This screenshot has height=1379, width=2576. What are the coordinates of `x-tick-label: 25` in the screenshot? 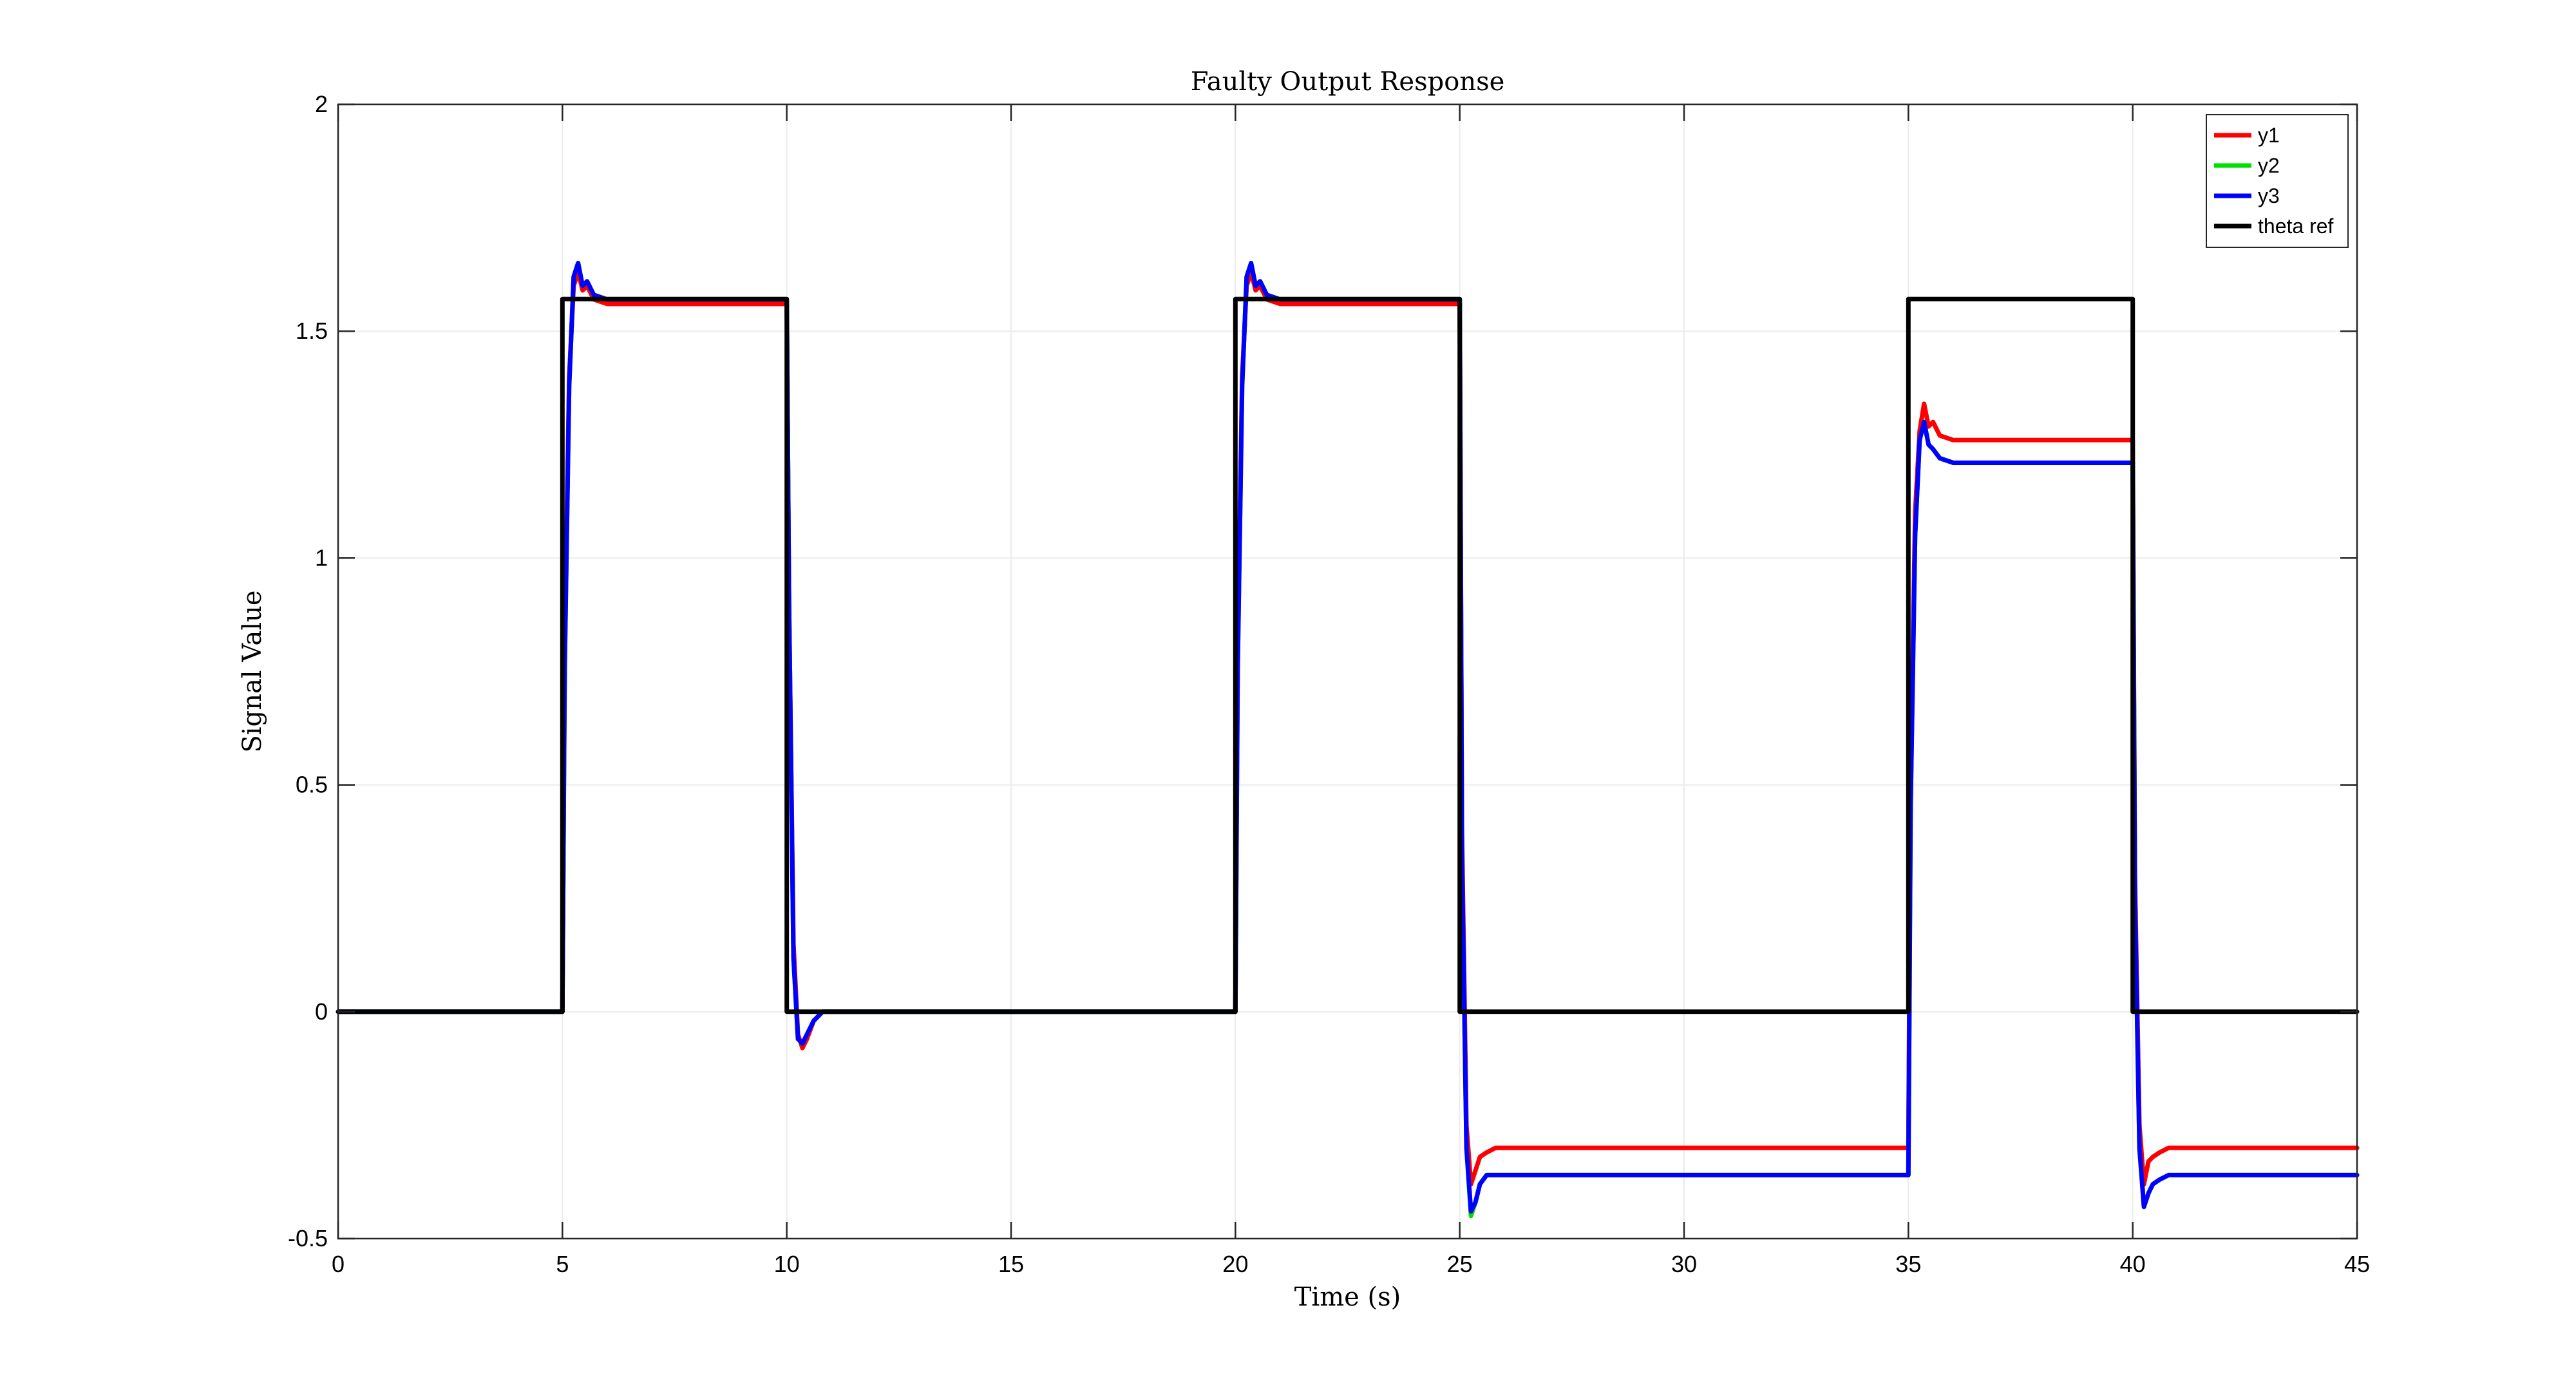 It's located at (1460, 1264).